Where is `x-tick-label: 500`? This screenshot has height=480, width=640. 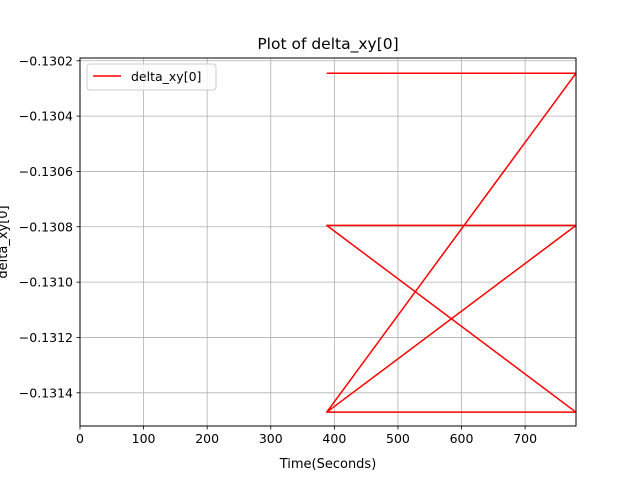 x-tick-label: 500 is located at coordinates (398, 438).